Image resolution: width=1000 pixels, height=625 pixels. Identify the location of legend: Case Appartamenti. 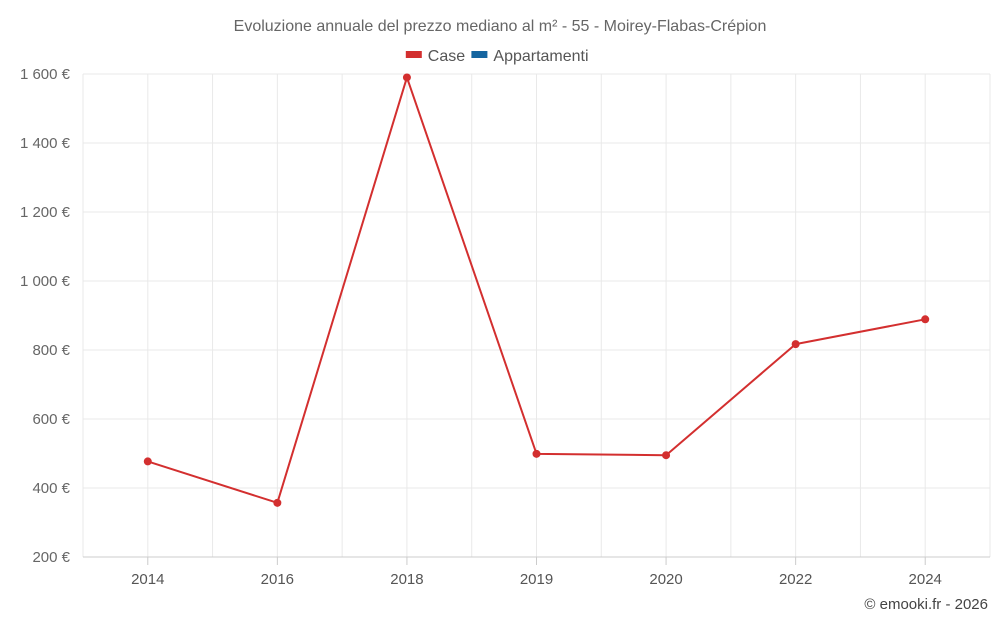
(497, 56).